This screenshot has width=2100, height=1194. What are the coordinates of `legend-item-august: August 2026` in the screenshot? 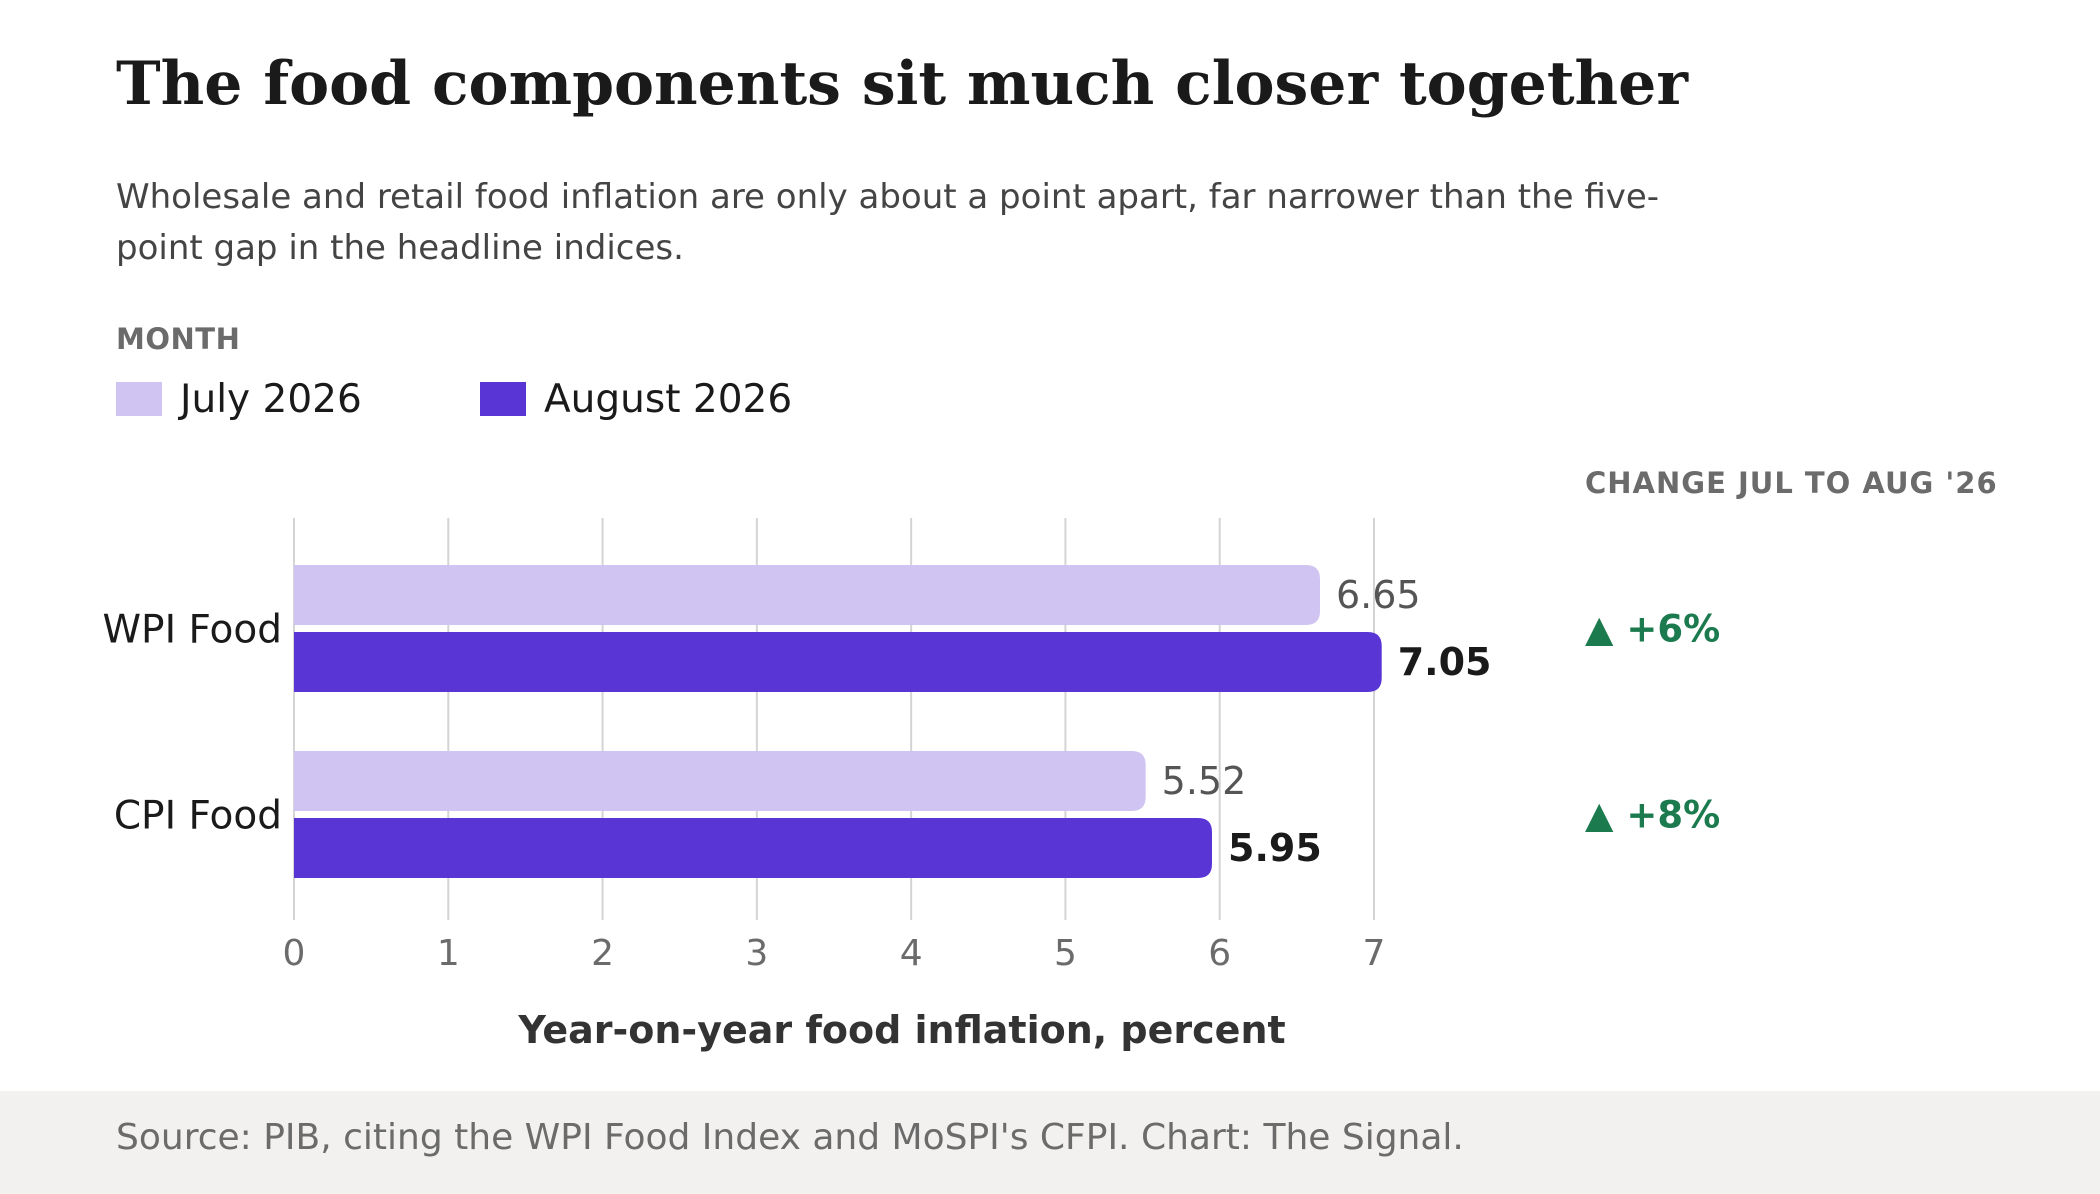 It's located at (636, 399).